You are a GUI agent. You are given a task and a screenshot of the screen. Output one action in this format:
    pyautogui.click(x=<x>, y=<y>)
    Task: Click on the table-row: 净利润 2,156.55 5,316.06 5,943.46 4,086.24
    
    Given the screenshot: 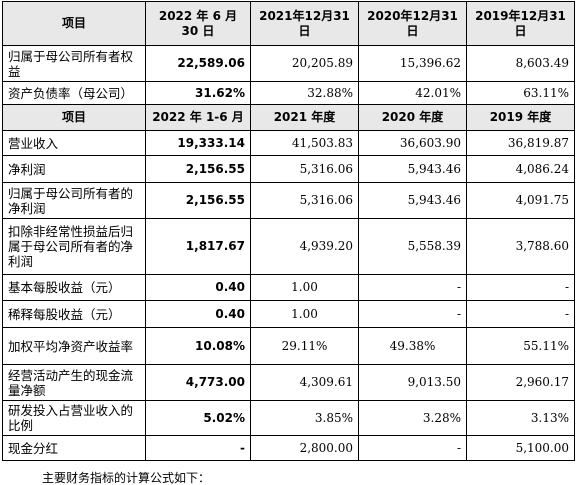 What is the action you would take?
    pyautogui.click(x=288, y=169)
    